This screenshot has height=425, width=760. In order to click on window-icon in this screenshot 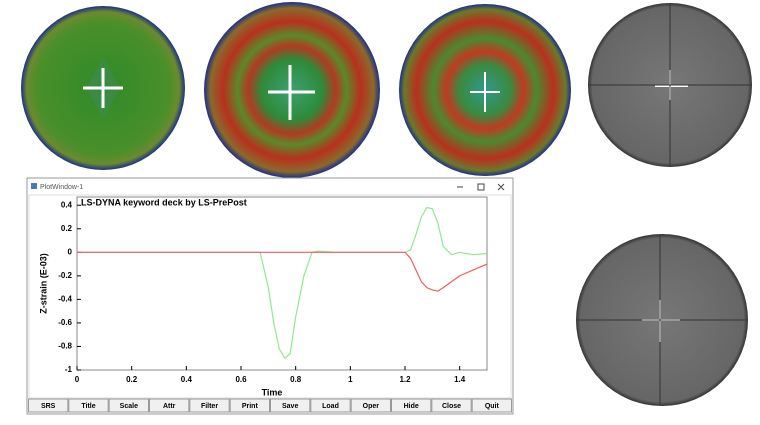, I will do `click(34, 186)`.